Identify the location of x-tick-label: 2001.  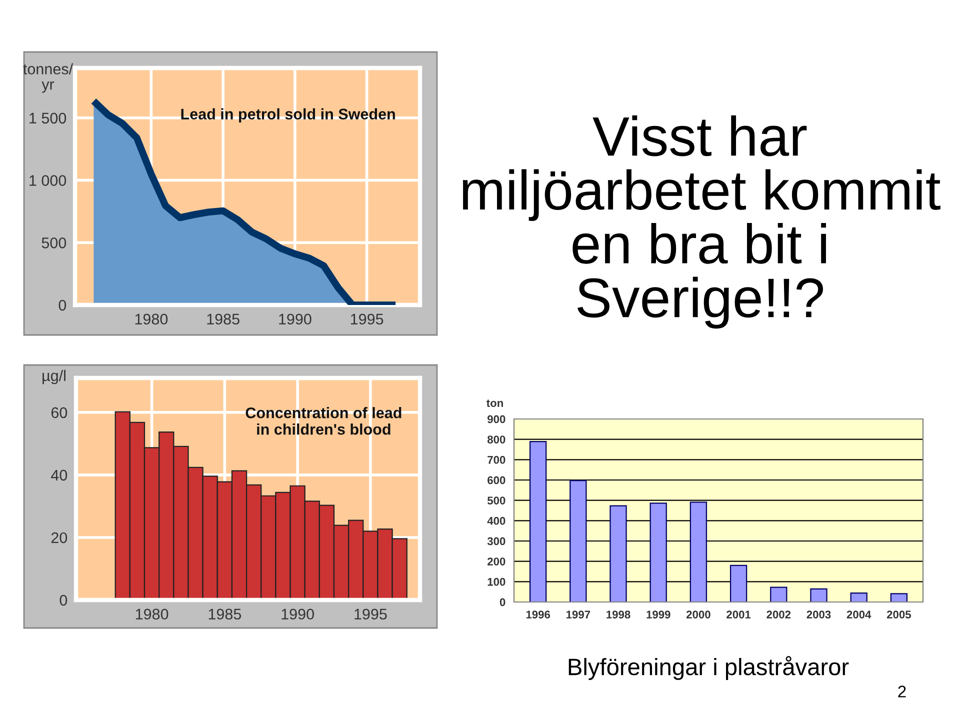
(738, 614).